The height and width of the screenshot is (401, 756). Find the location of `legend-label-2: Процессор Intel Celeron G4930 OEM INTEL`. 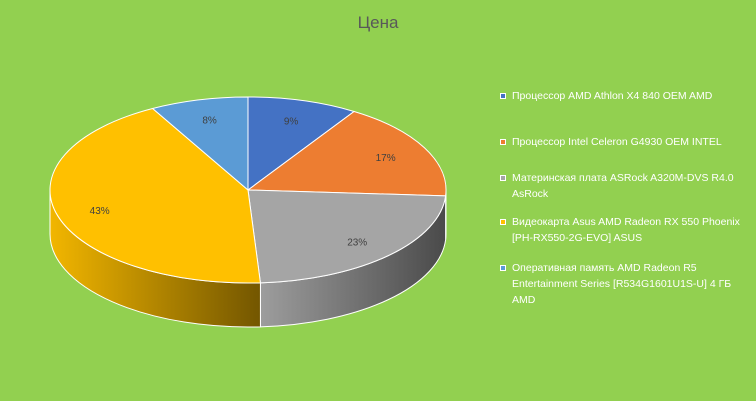

legend-label-2: Процессор Intel Celeron G4930 OEM INTEL is located at coordinates (617, 142).